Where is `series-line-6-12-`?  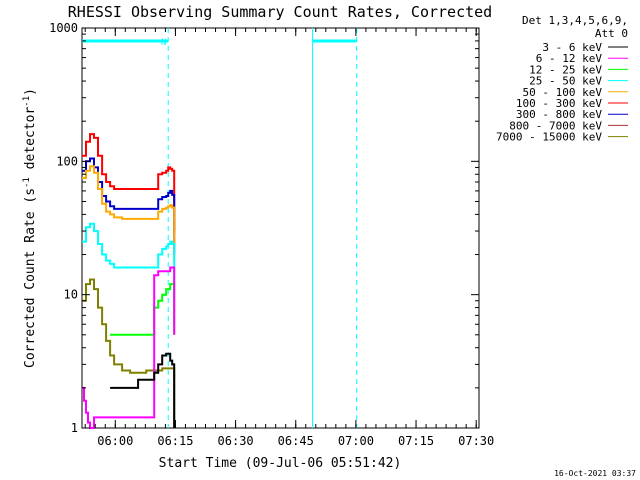
series-line-6-12- is located at coordinates (129, 347).